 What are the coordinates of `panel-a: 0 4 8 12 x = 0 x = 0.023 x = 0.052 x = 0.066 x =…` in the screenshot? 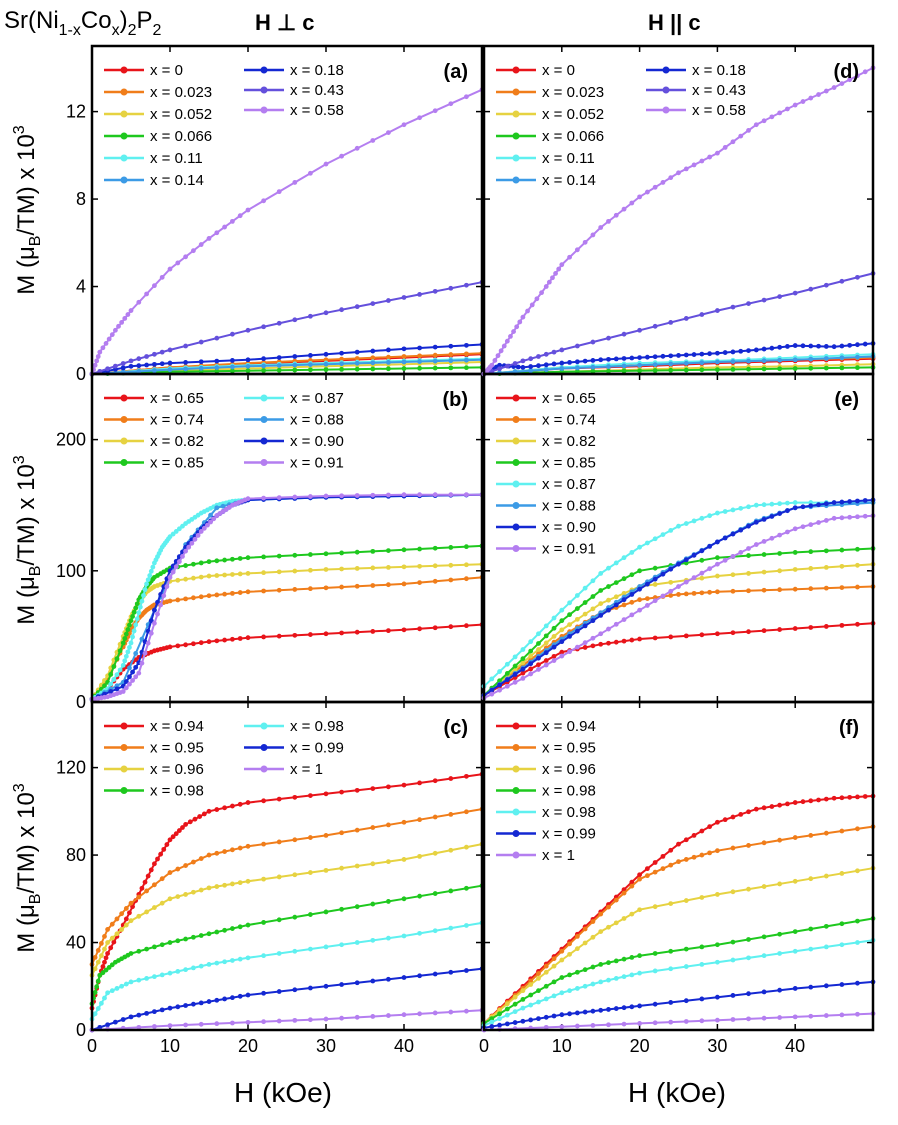 It's located at (275, 214).